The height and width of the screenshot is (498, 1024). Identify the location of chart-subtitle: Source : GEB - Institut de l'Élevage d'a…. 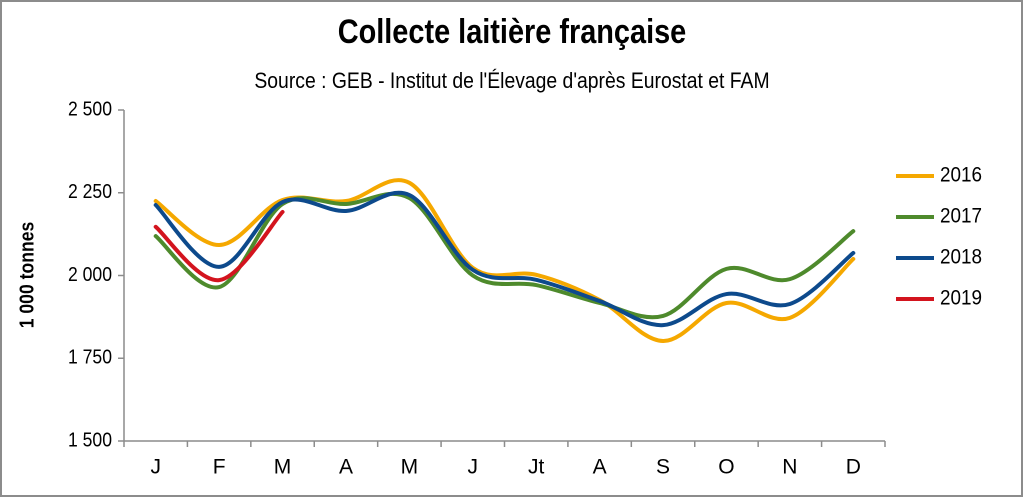
(511, 81).